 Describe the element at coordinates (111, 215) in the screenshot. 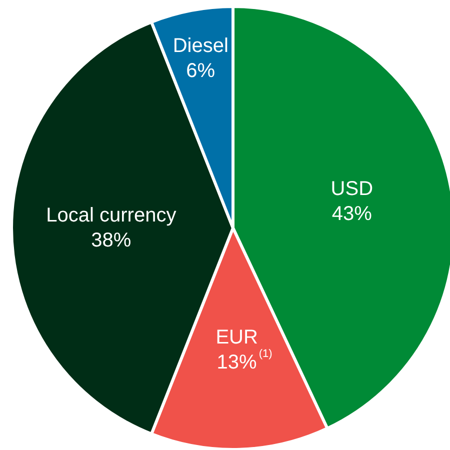

I see `slice-label: Local currency` at that location.